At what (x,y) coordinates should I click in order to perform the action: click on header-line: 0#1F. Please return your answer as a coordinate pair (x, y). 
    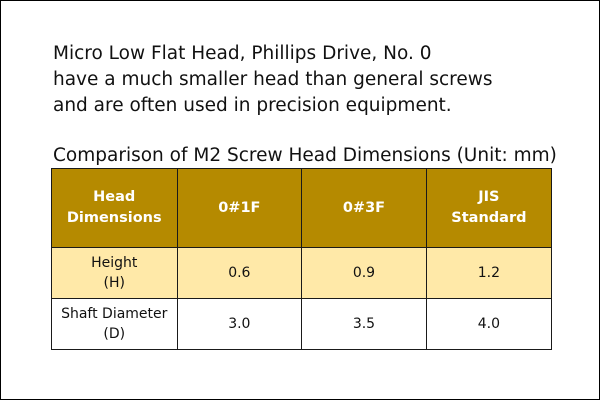
    Looking at the image, I should click on (239, 207).